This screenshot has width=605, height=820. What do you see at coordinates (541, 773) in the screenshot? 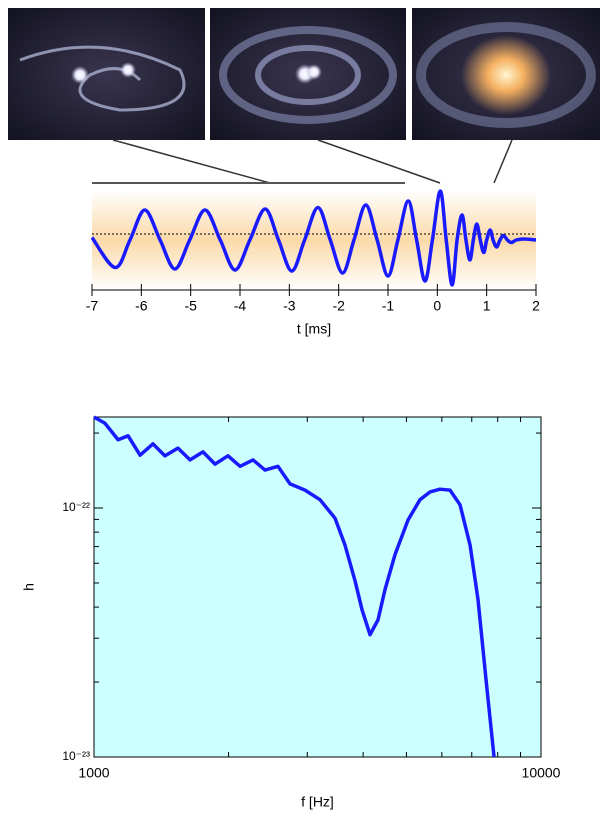
I see `x-tick-label: 10000` at bounding box center [541, 773].